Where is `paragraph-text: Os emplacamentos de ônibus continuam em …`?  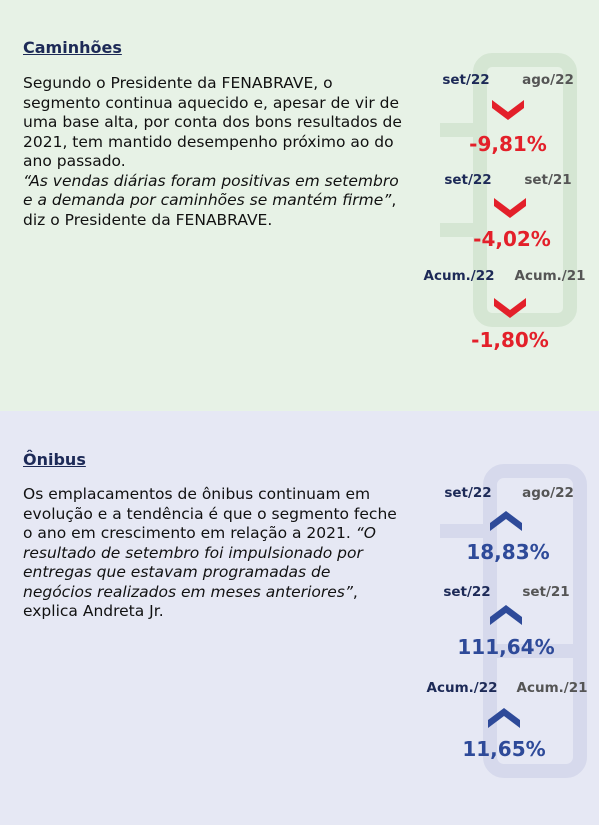 paragraph-text: Os emplacamentos de ônibus continuam em … is located at coordinates (210, 513).